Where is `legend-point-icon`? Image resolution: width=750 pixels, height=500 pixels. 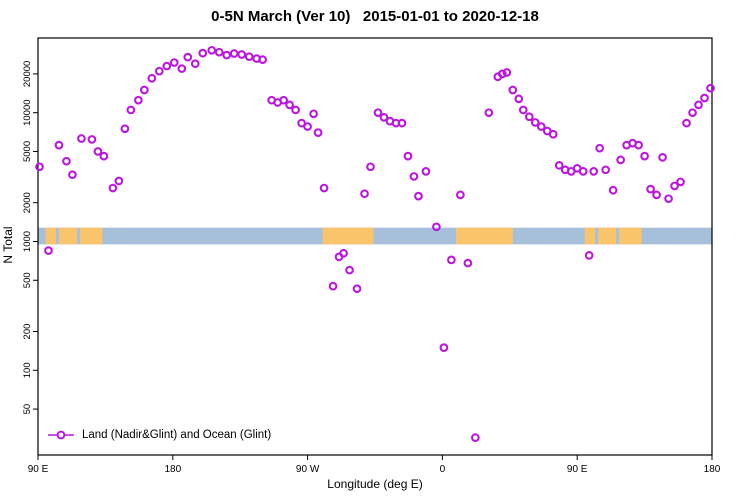
legend-point-icon is located at coordinates (61, 435).